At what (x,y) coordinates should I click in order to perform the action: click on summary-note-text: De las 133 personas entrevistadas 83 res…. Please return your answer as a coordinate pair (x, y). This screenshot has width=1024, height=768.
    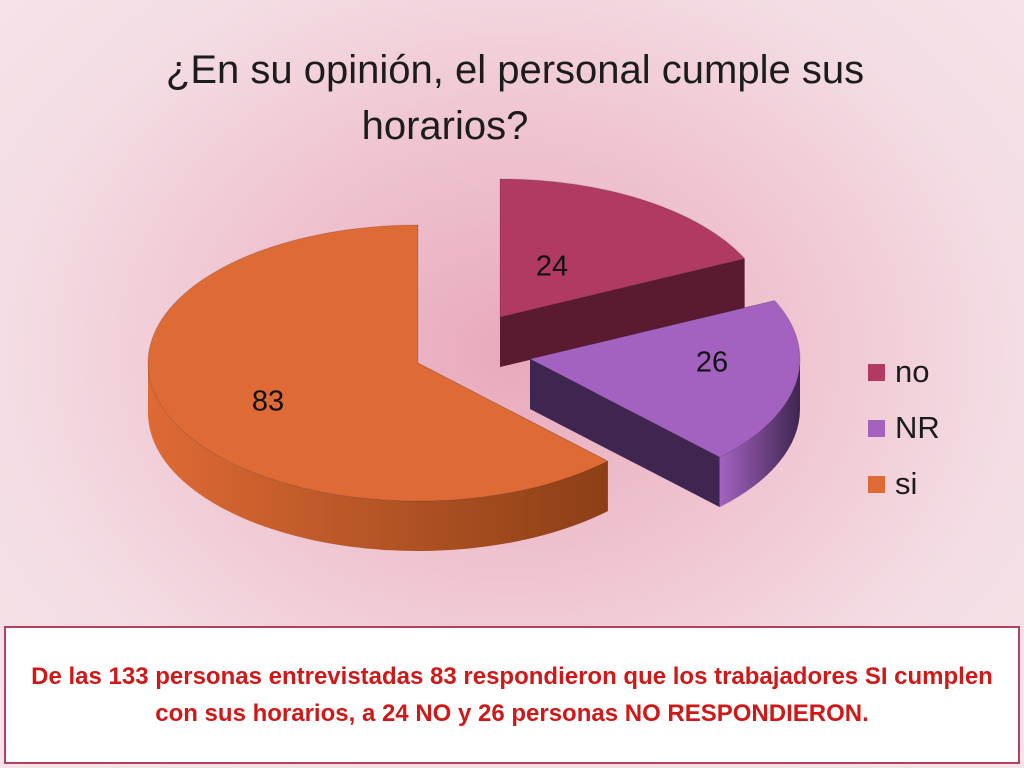
    Looking at the image, I should click on (512, 695).